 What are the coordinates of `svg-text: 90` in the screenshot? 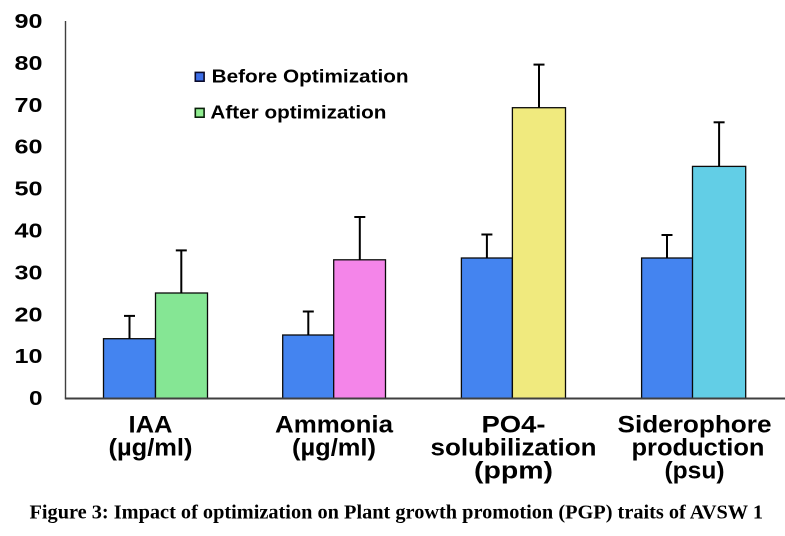 It's located at (29, 22).